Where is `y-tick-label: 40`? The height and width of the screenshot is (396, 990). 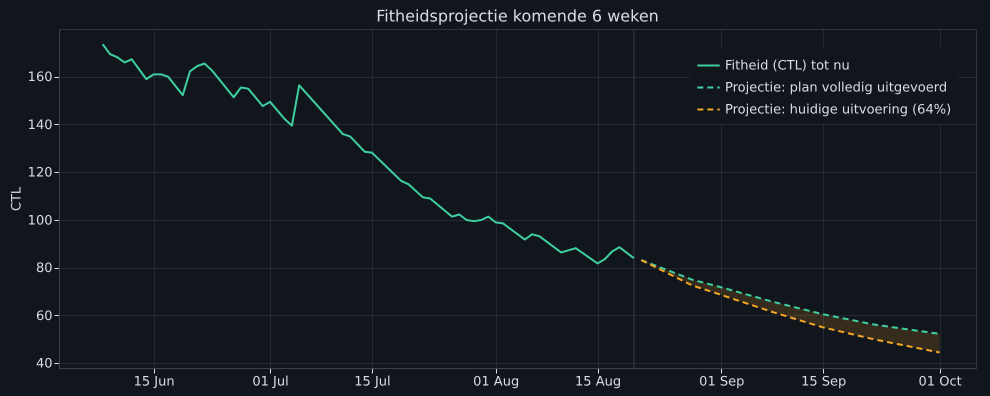
y-tick-label: 40 is located at coordinates (44, 364).